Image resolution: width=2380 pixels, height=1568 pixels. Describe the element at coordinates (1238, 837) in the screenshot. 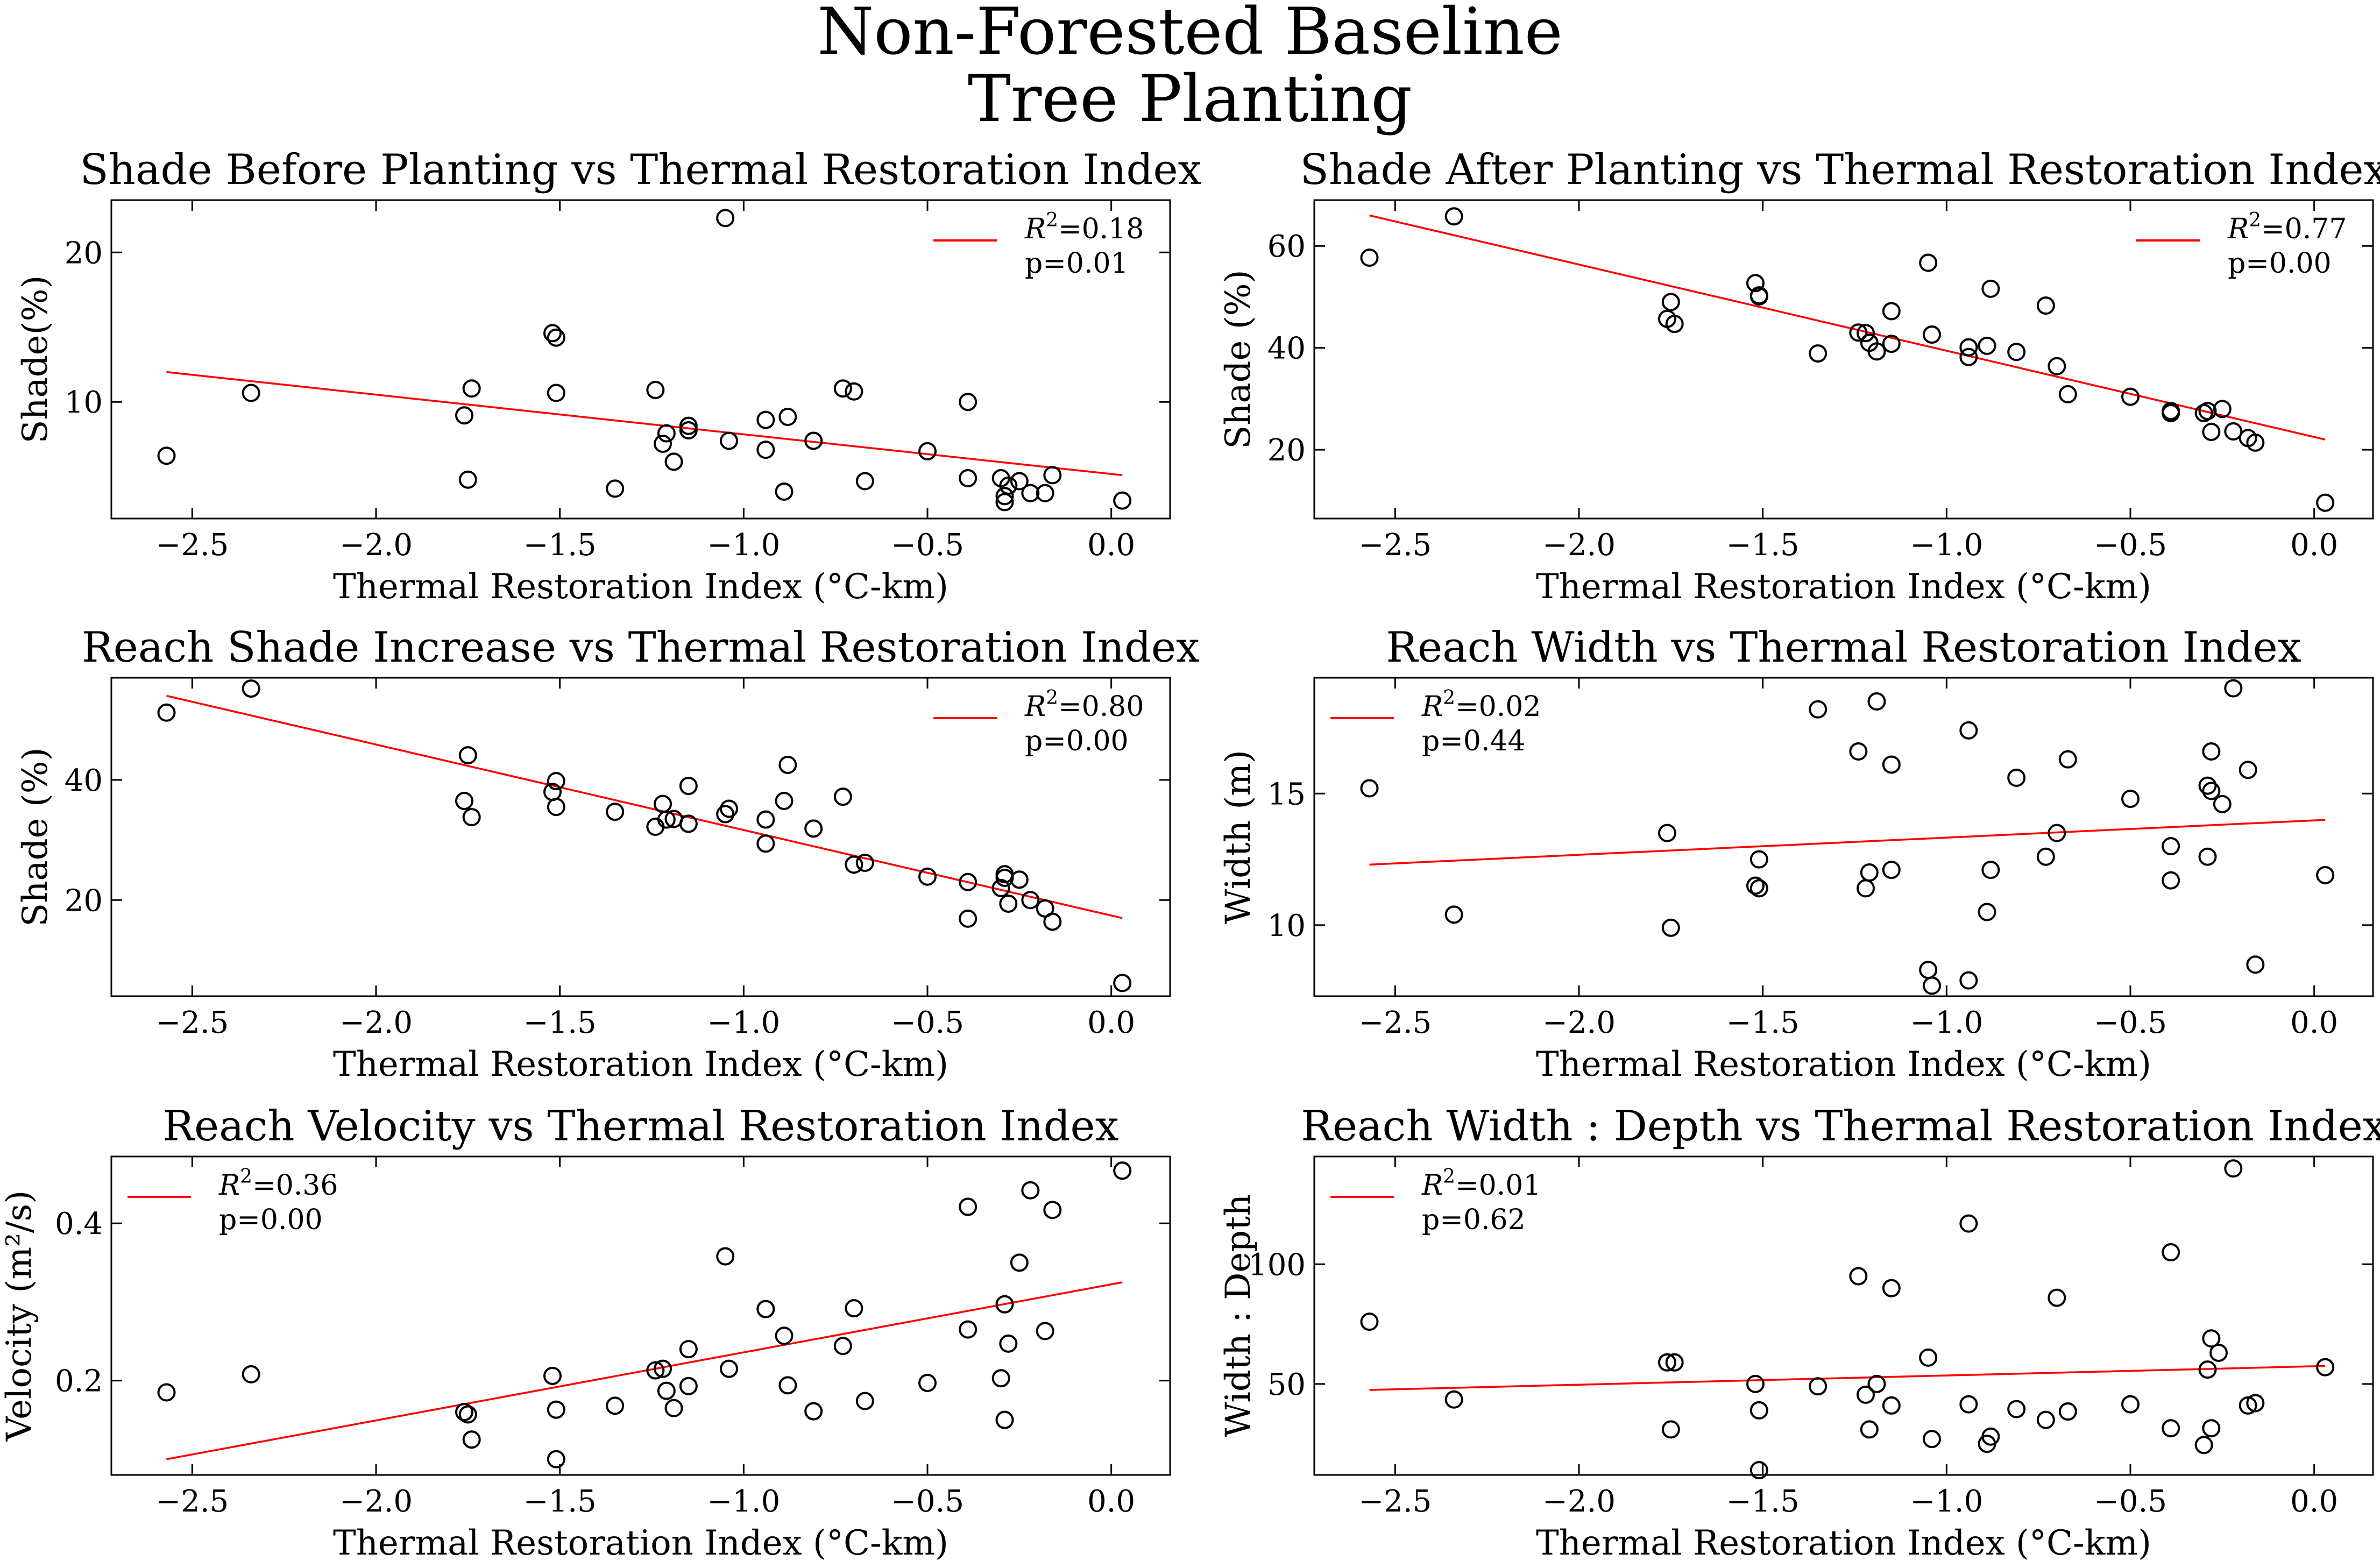

I see `y-axis-label: Width (m)` at that location.